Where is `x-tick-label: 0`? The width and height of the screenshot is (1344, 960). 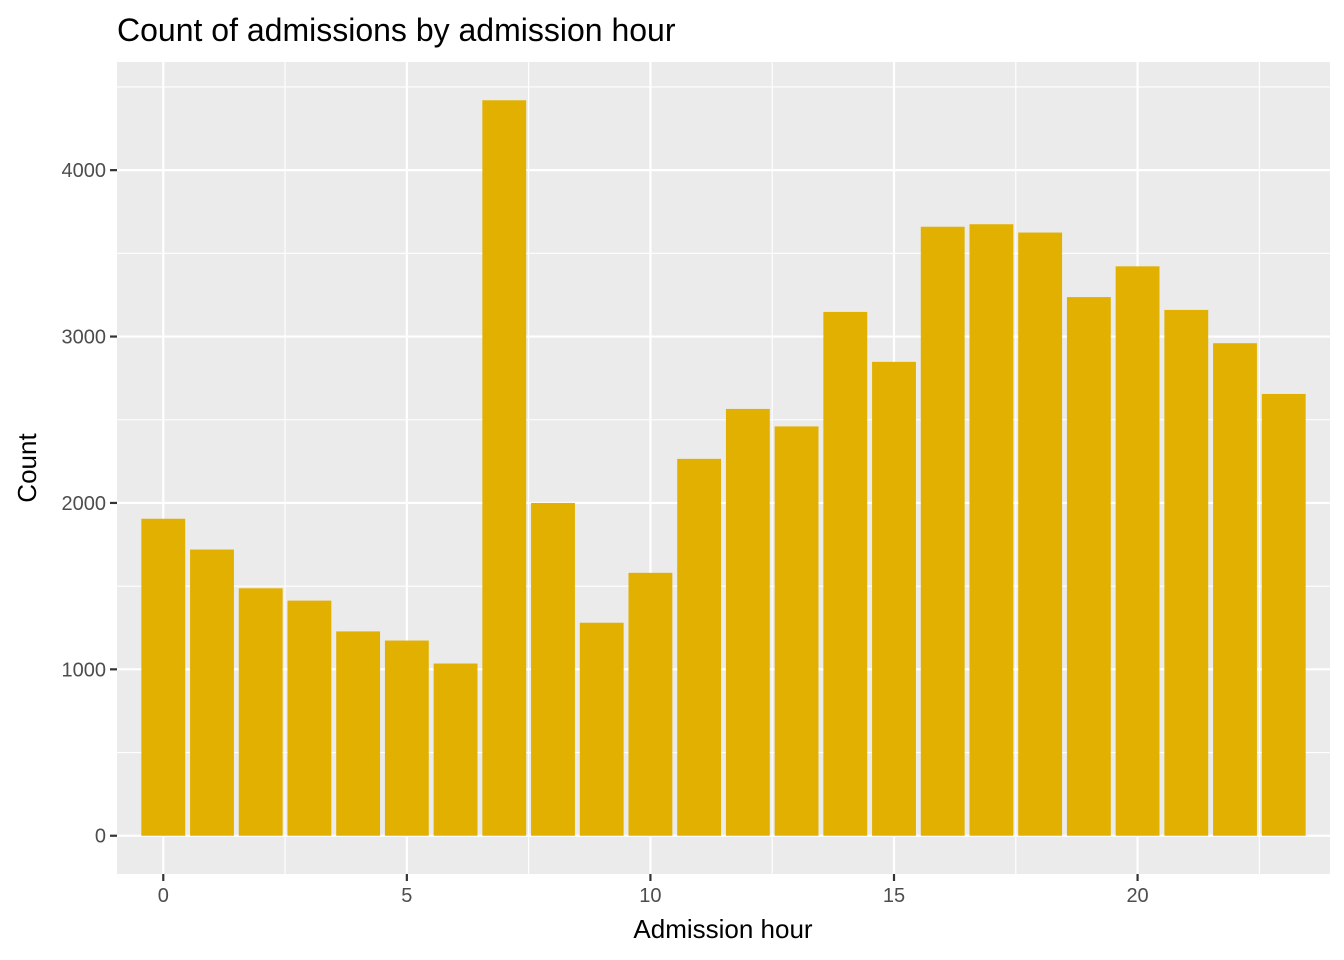
x-tick-label: 0 is located at coordinates (163, 896).